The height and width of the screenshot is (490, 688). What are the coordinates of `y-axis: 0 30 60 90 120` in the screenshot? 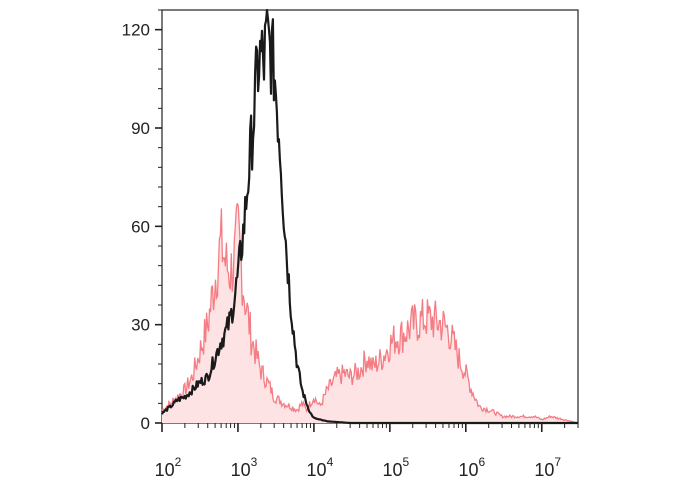 It's located at (142, 221).